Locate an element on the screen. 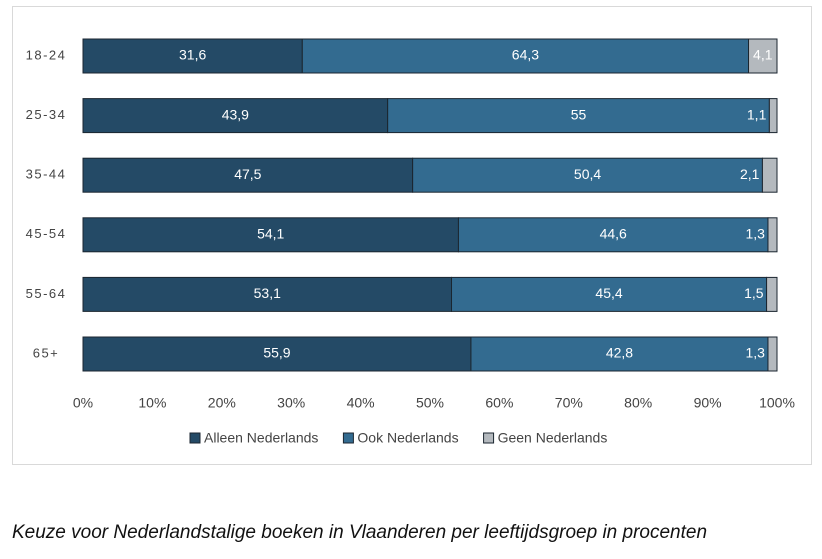  value-label: 54,1 is located at coordinates (270, 234).